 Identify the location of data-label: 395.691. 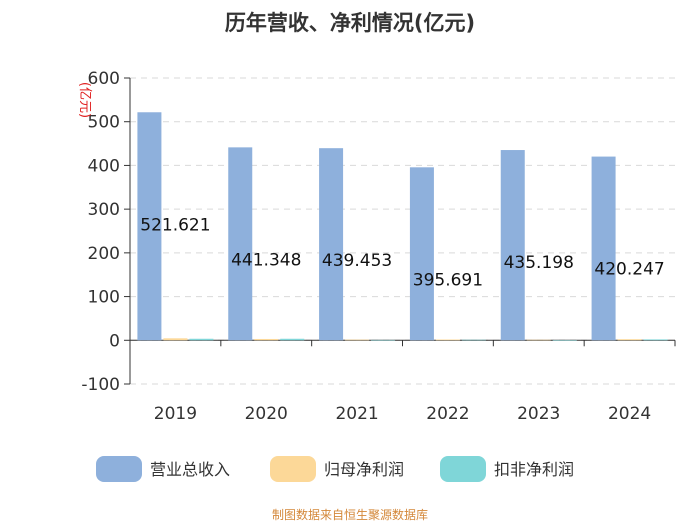
(448, 280).